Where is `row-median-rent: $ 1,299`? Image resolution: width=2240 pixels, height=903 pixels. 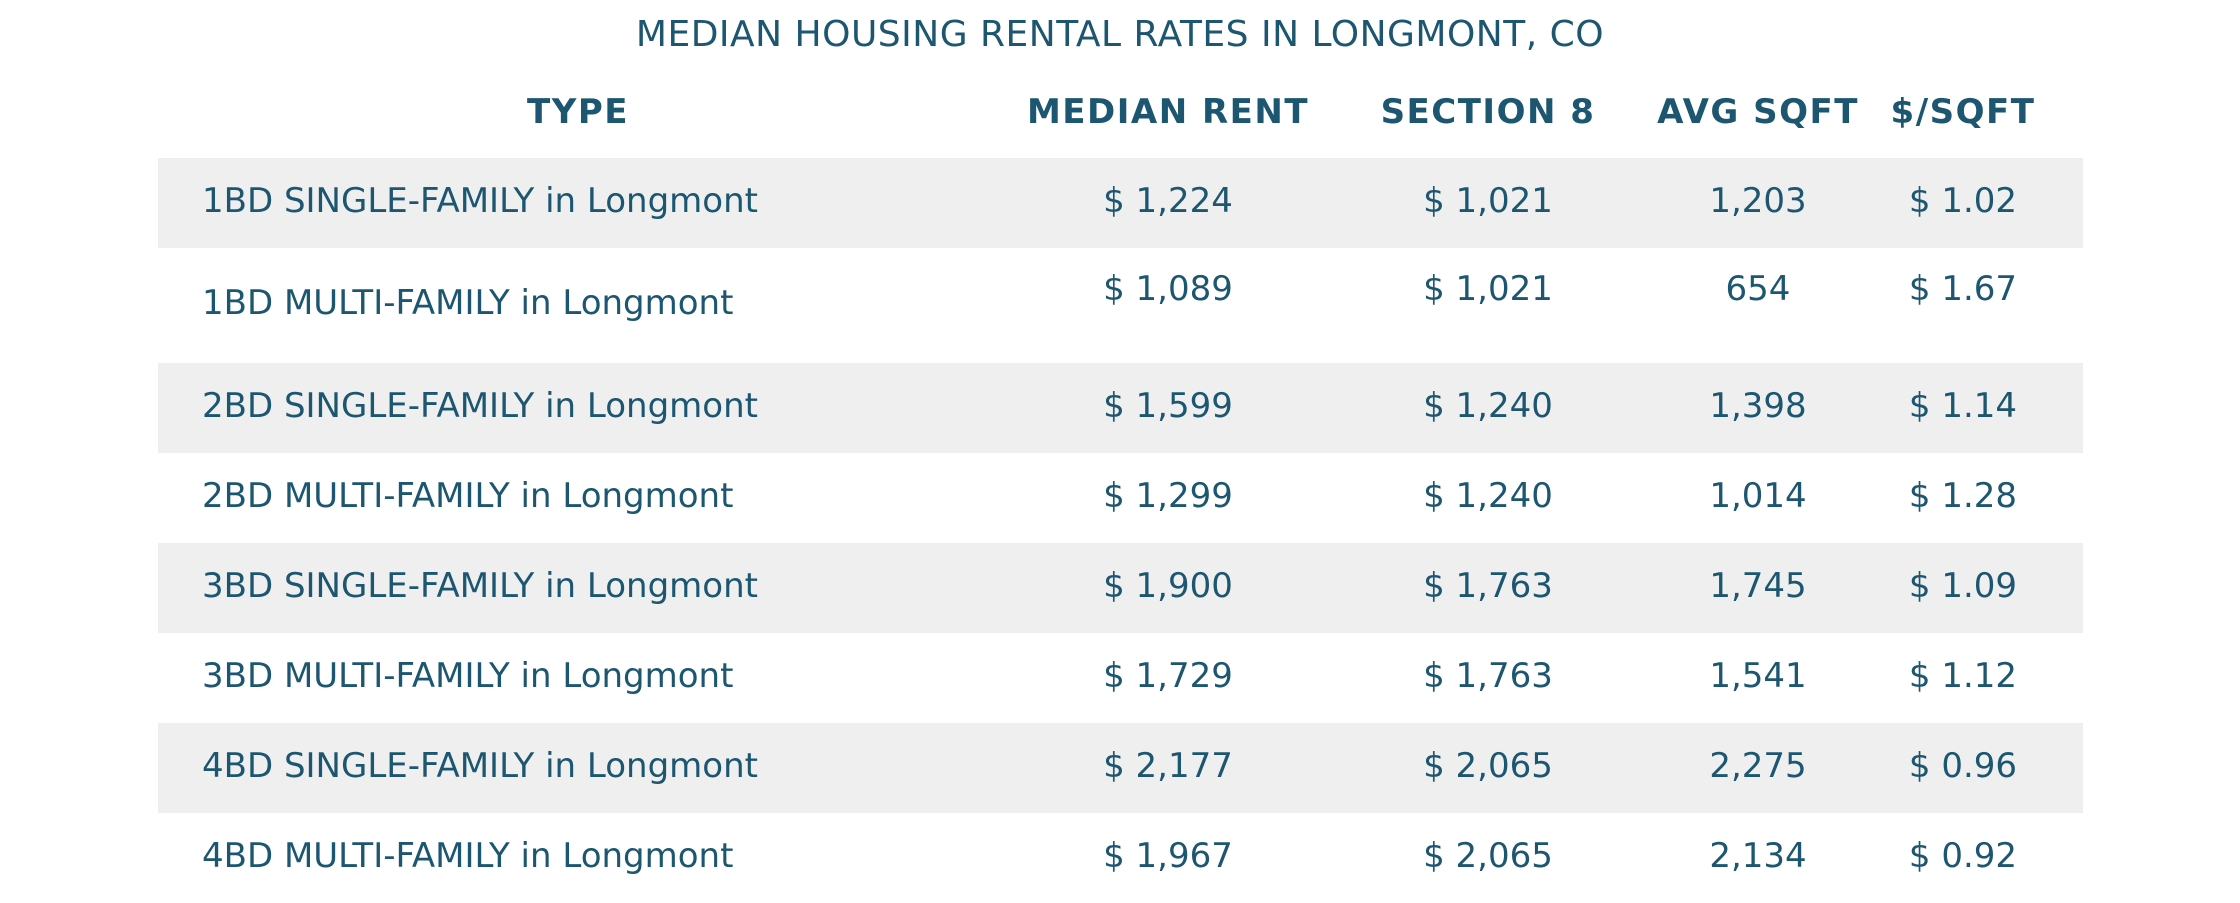 row-median-rent: $ 1,299 is located at coordinates (1168, 496).